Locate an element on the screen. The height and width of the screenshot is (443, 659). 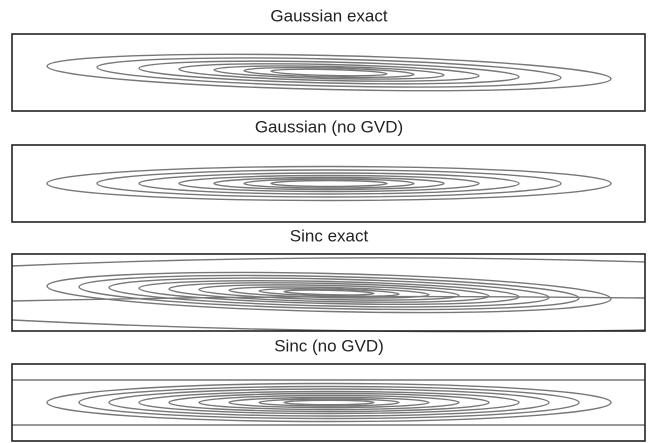
panel-title: Gaussian exact is located at coordinates (328, 15).